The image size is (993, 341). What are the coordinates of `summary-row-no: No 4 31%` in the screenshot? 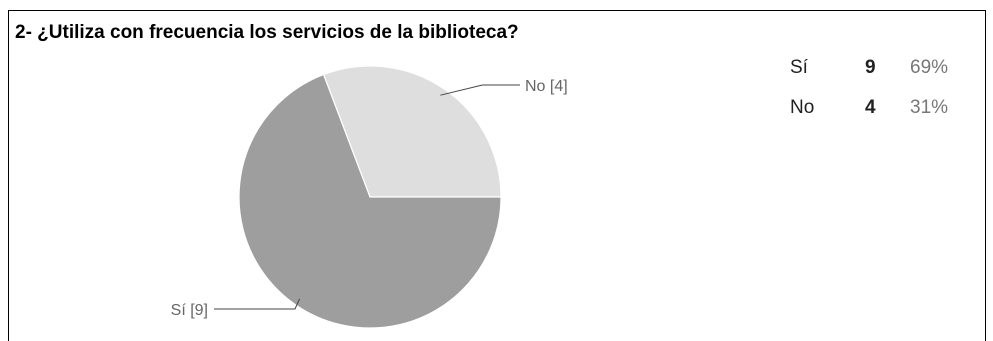 It's located at (869, 108).